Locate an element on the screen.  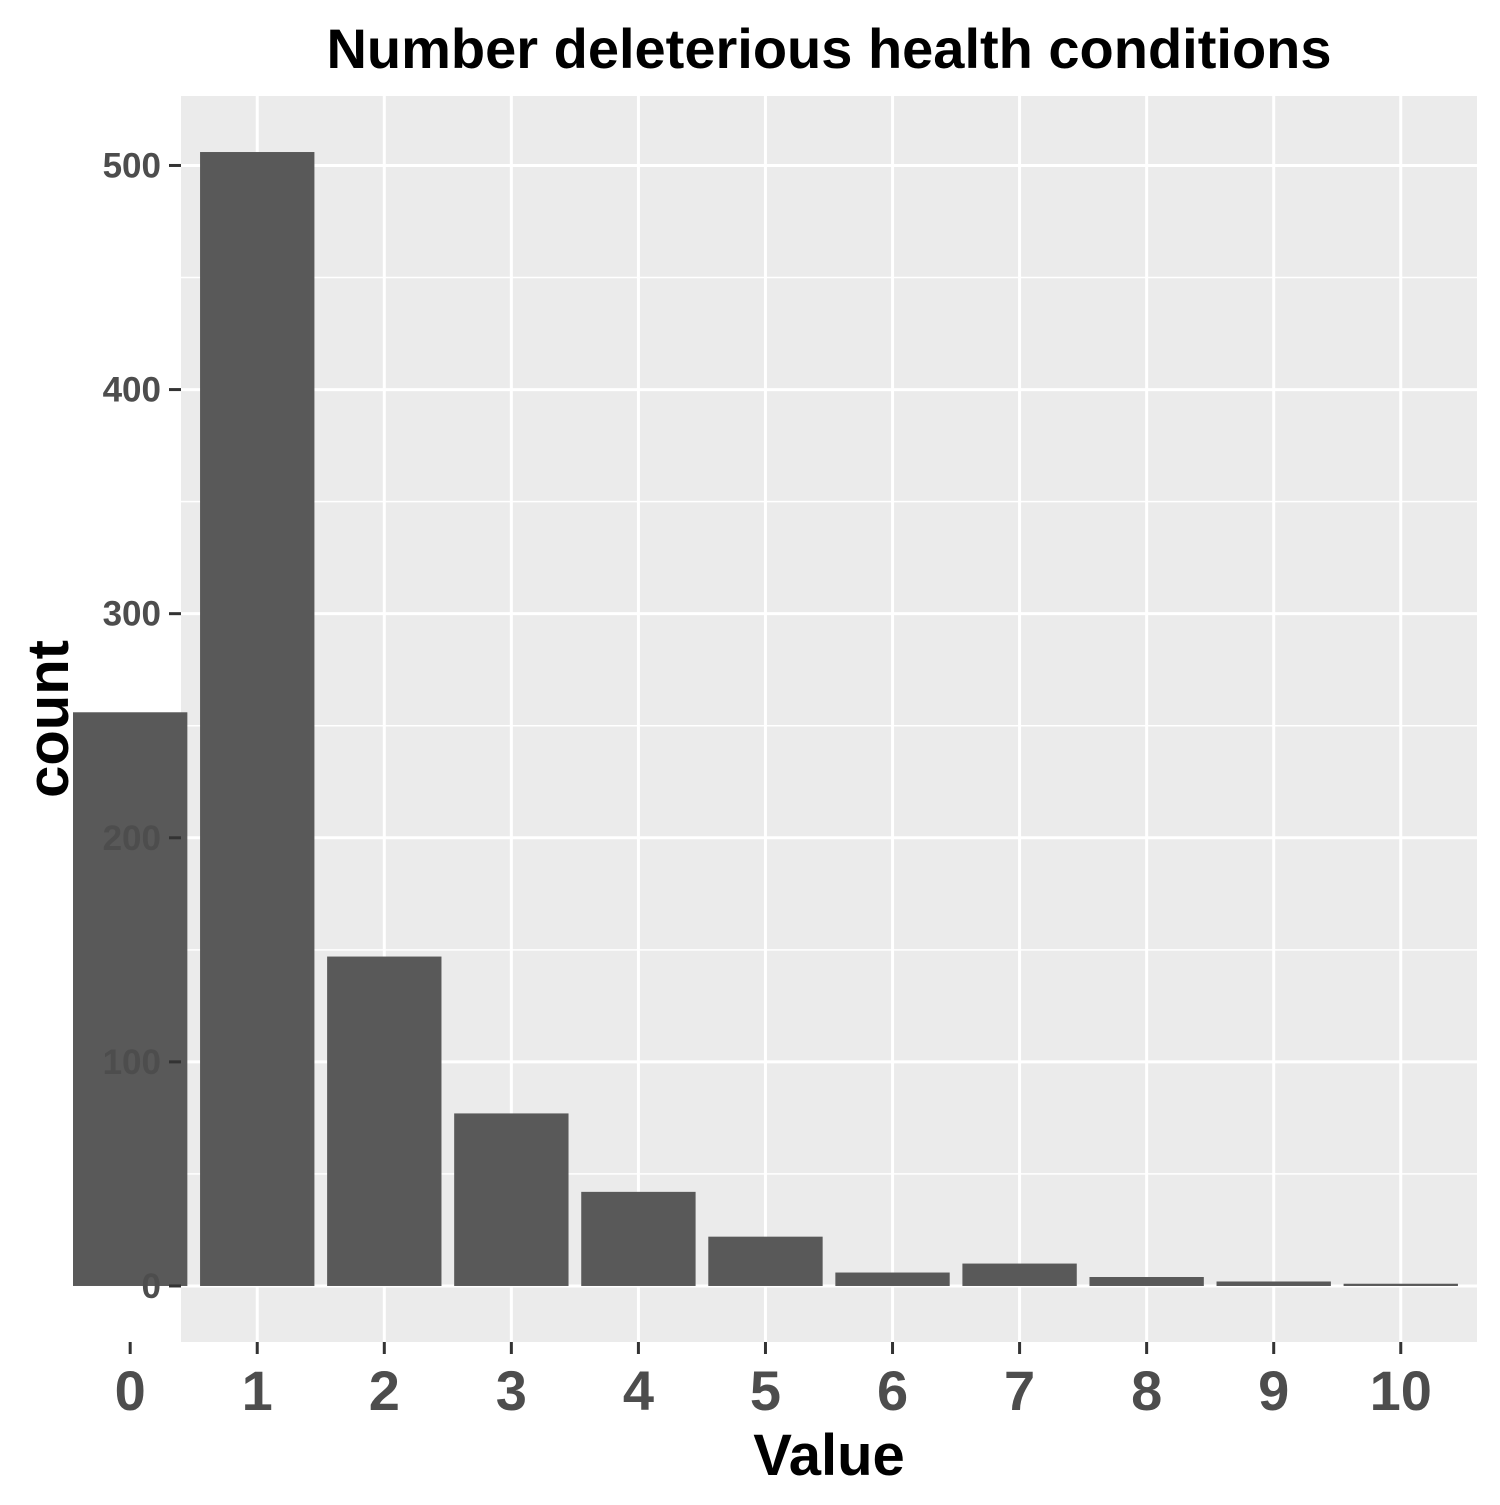
x-tick-label: 7 is located at coordinates (1019, 1390).